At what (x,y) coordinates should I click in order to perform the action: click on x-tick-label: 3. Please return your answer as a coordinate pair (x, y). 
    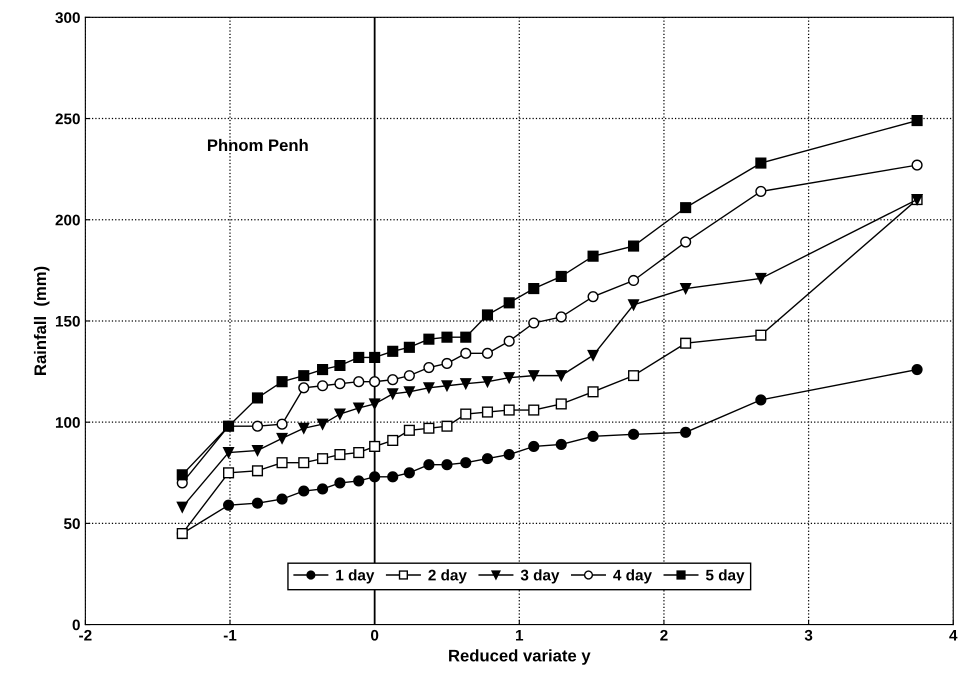
    Looking at the image, I should click on (808, 635).